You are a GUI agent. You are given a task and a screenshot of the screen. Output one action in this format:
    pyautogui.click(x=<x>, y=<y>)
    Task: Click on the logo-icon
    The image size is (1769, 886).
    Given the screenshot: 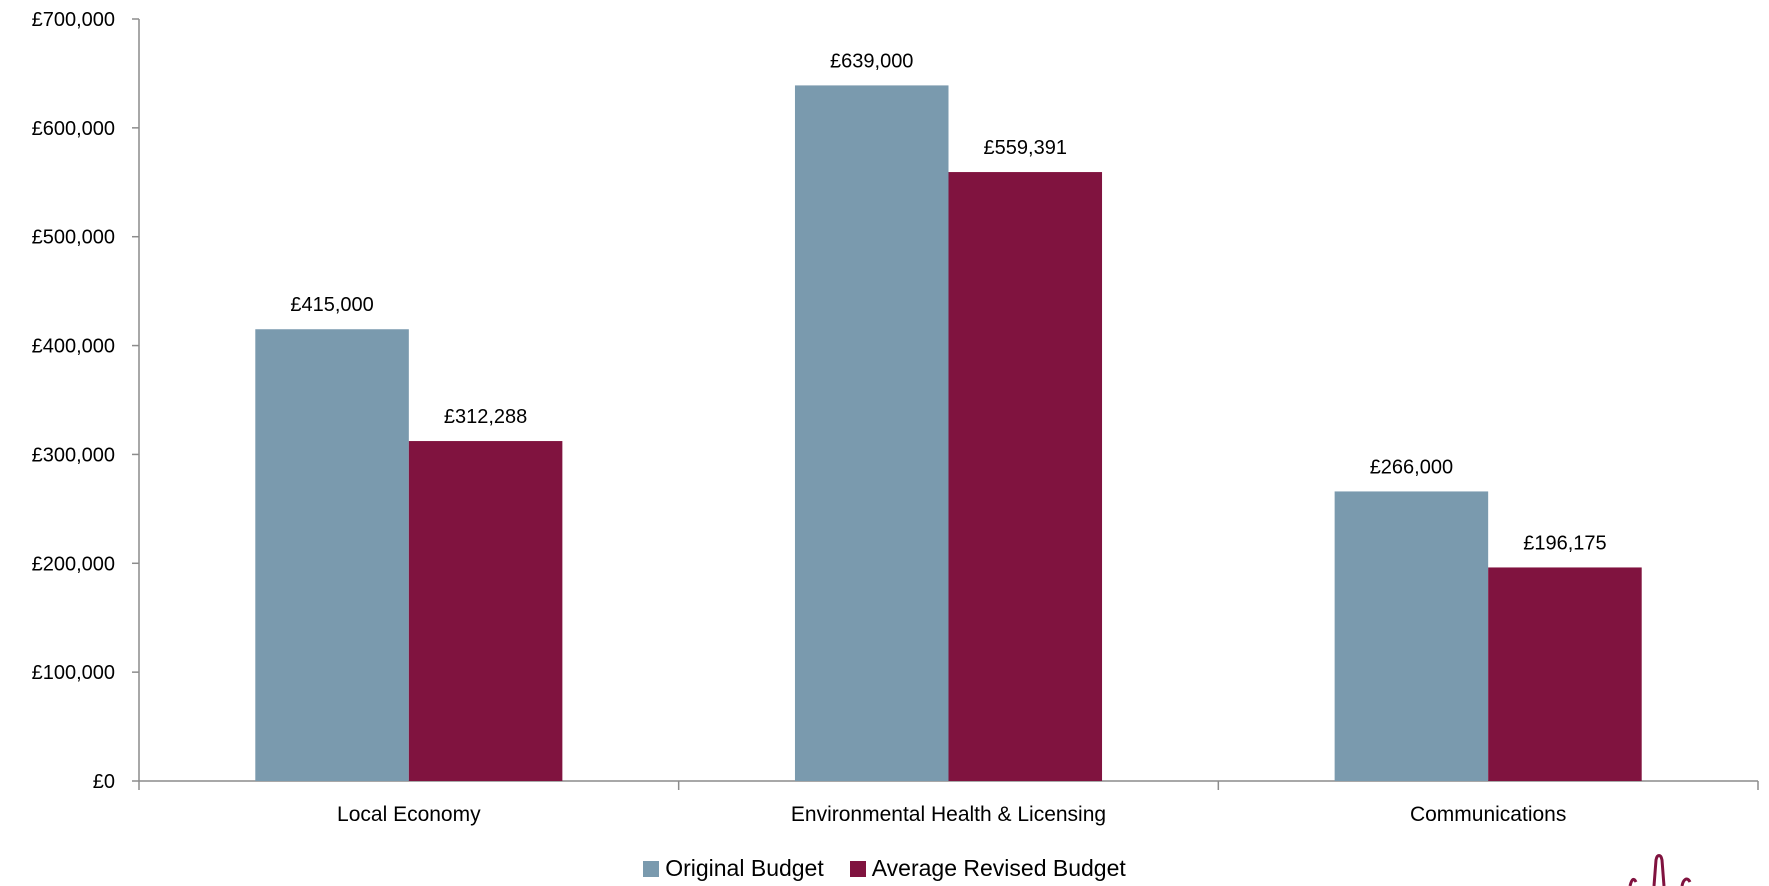 What is the action you would take?
    pyautogui.click(x=1660, y=870)
    